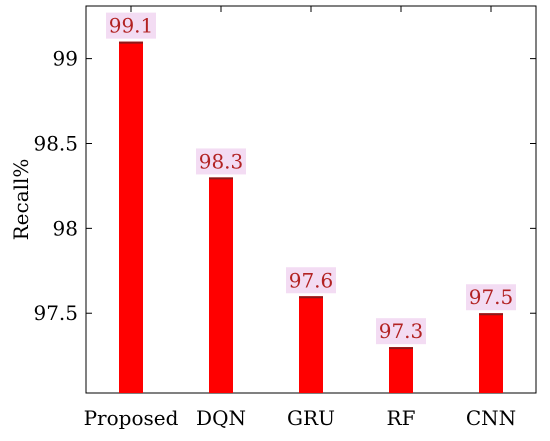 This screenshot has width=550, height=441. Describe the element at coordinates (65, 59) in the screenshot. I see `y-tick-label: 99` at that location.